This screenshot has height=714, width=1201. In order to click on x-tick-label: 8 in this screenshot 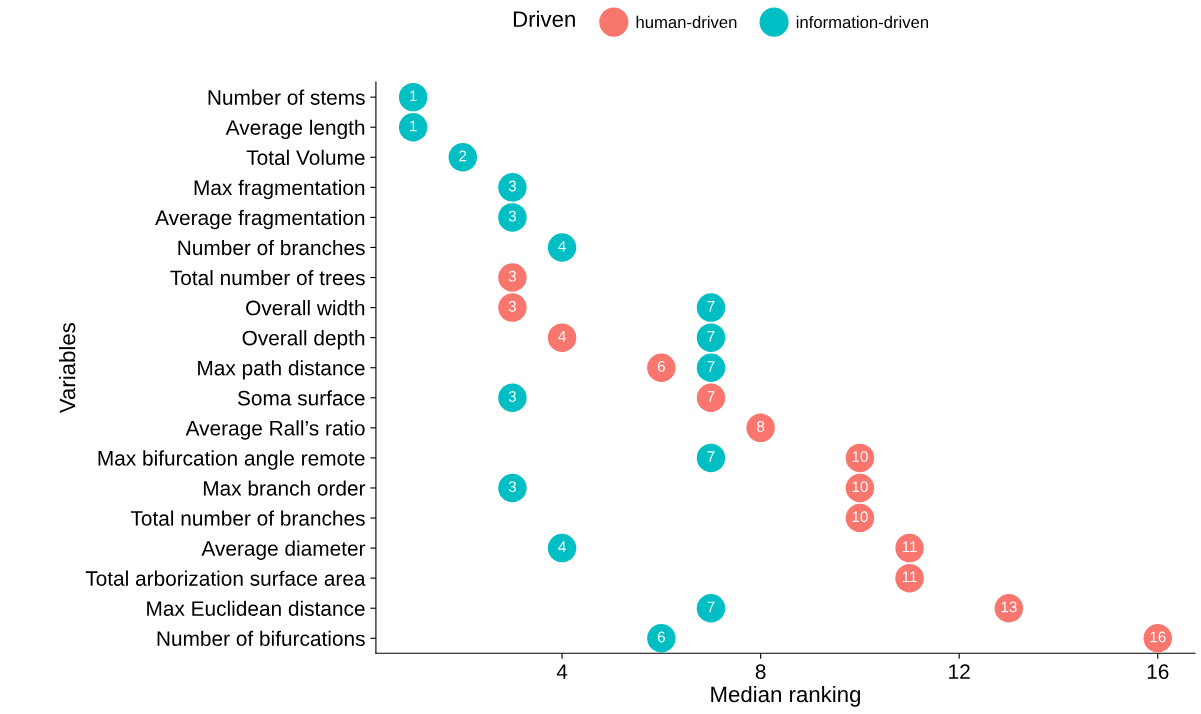, I will do `click(760, 672)`.